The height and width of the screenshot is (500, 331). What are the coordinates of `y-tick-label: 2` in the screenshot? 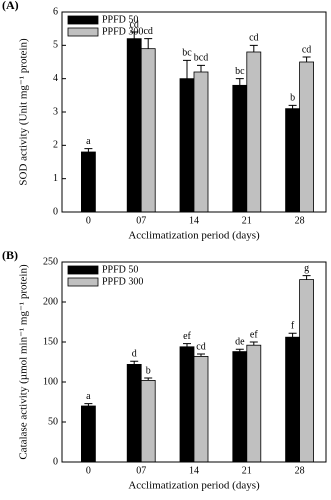 It's located at (55, 145).